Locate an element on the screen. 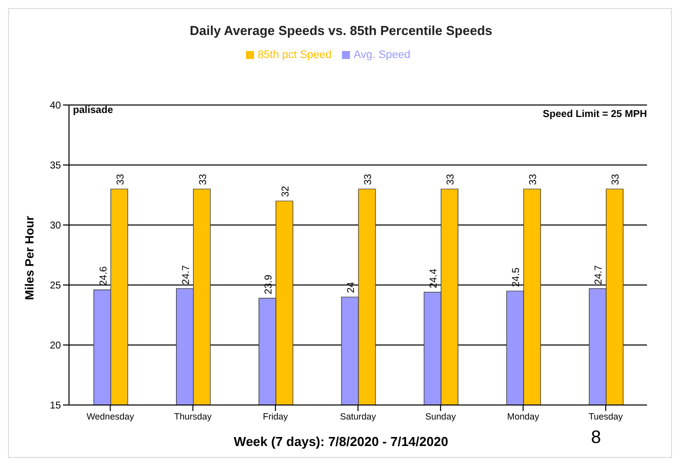 The height and width of the screenshot is (466, 680). y-tick-label: 15 is located at coordinates (56, 406).